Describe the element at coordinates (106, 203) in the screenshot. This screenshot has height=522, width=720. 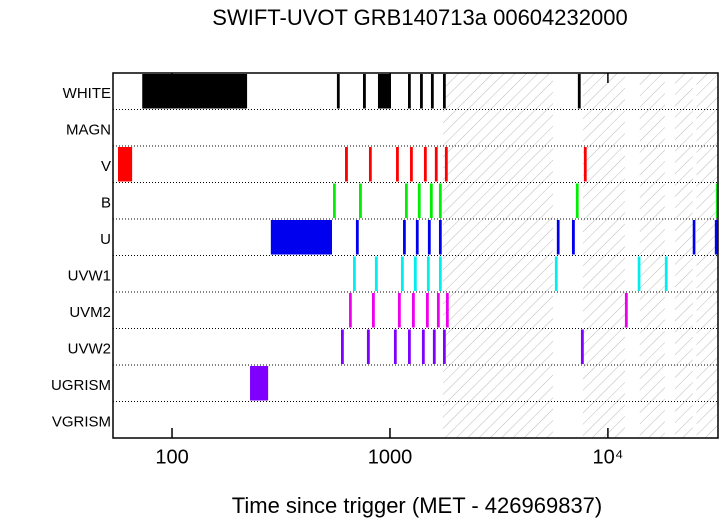
I see `row-label: B` at that location.